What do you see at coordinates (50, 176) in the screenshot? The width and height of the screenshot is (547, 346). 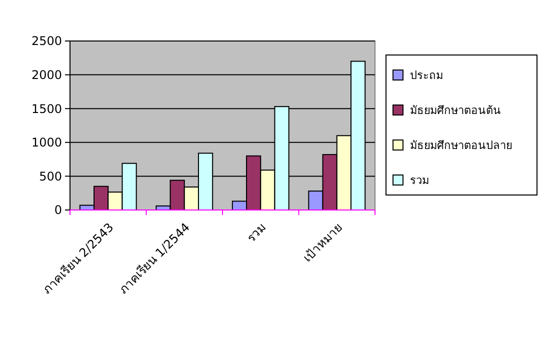 I see `y-tick-label: 500` at bounding box center [50, 176].